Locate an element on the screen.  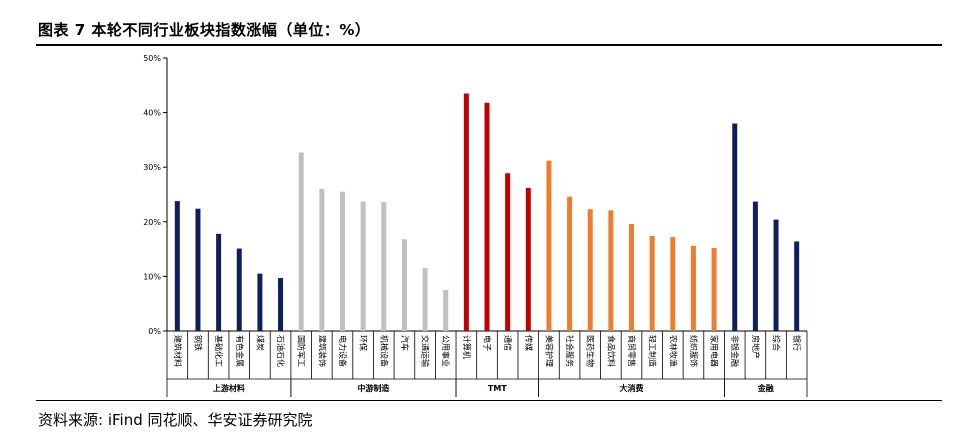
title-rule is located at coordinates (489, 45).